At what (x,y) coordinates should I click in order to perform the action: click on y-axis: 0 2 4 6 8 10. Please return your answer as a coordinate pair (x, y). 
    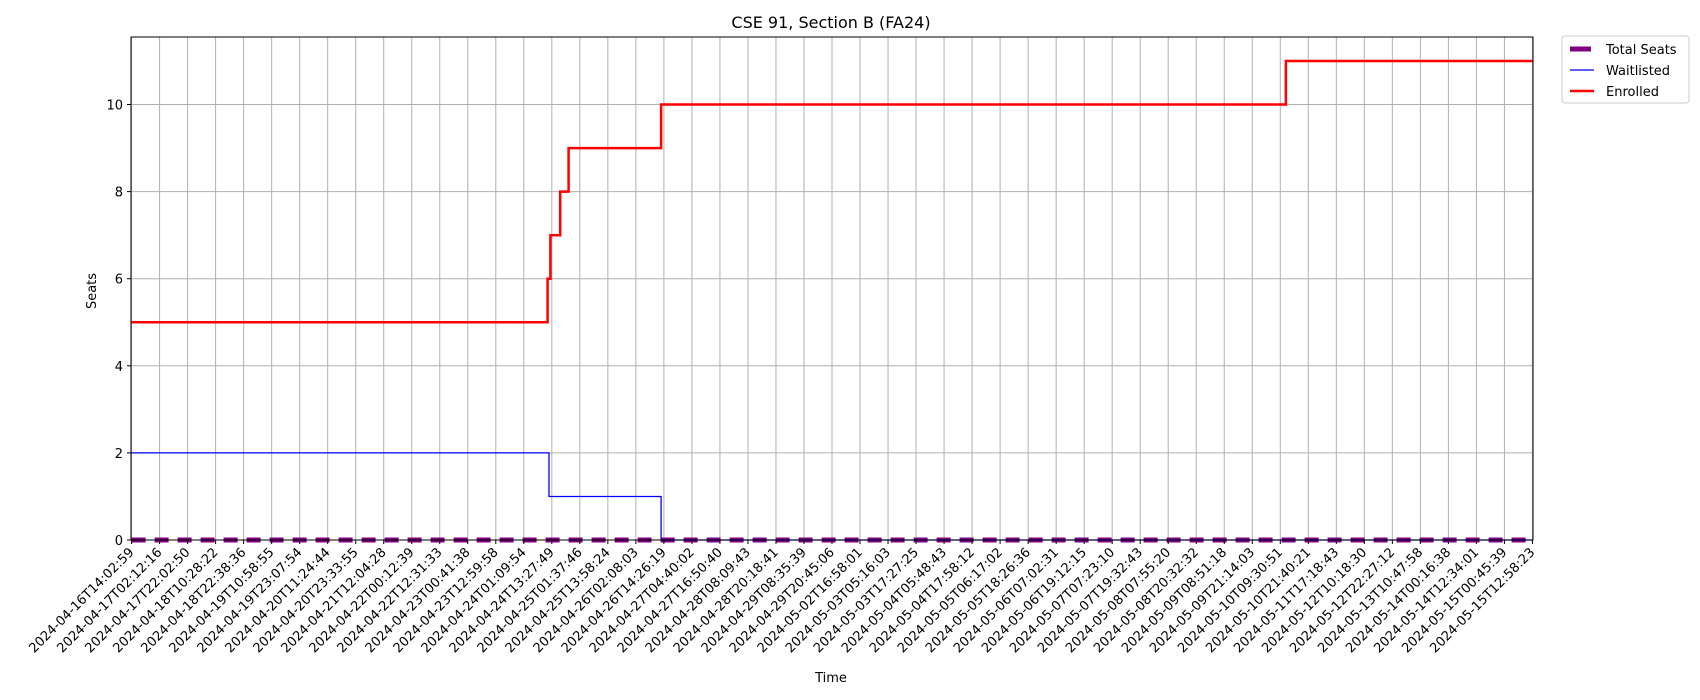
    Looking at the image, I should click on (118, 324).